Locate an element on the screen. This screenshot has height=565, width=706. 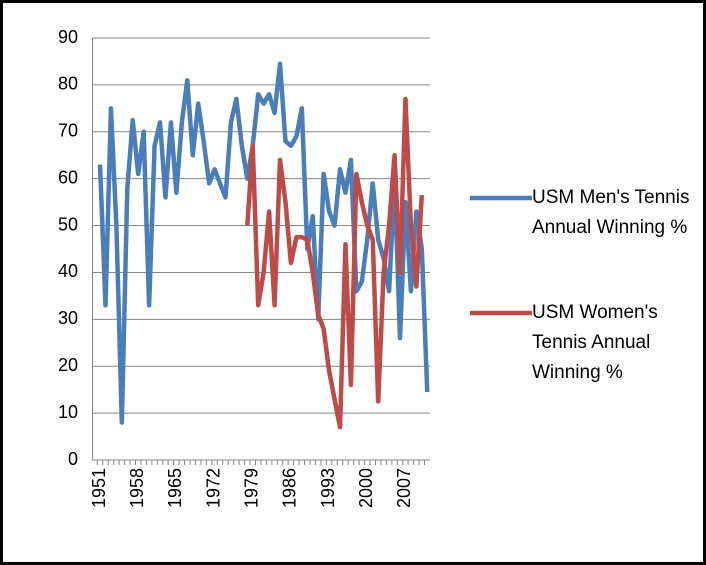
x-tick-label: 1979 is located at coordinates (251, 488).